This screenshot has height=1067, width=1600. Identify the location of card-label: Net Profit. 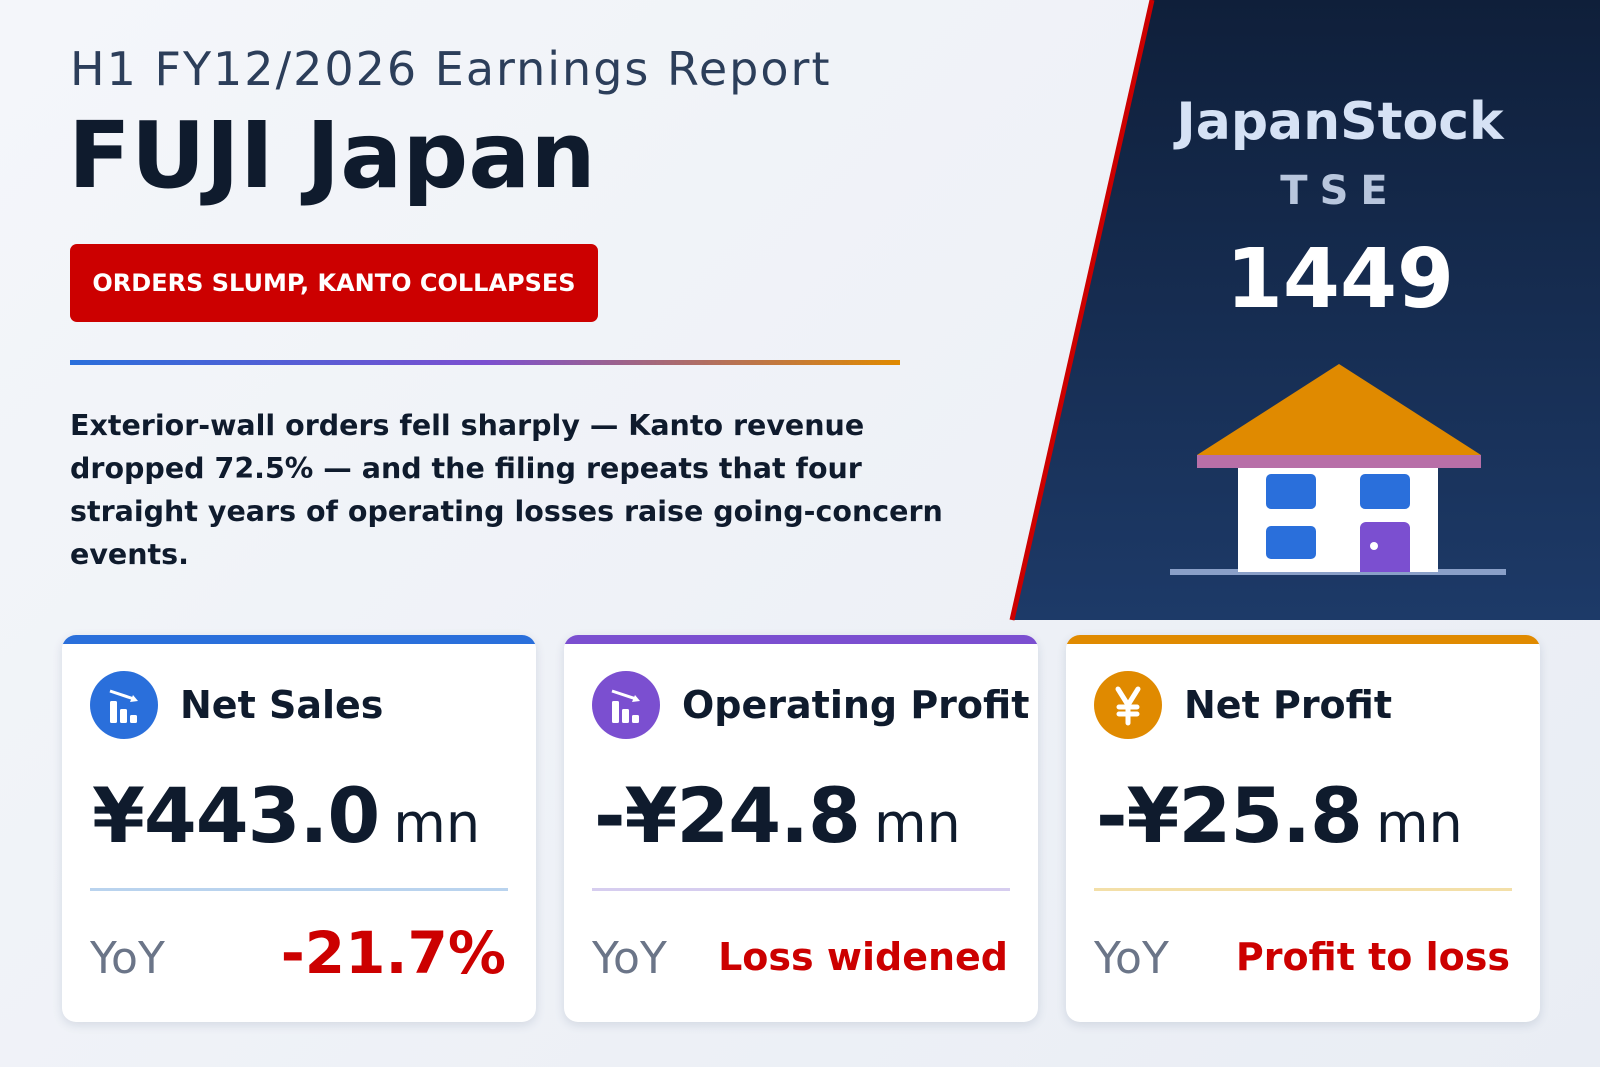
(1288, 705).